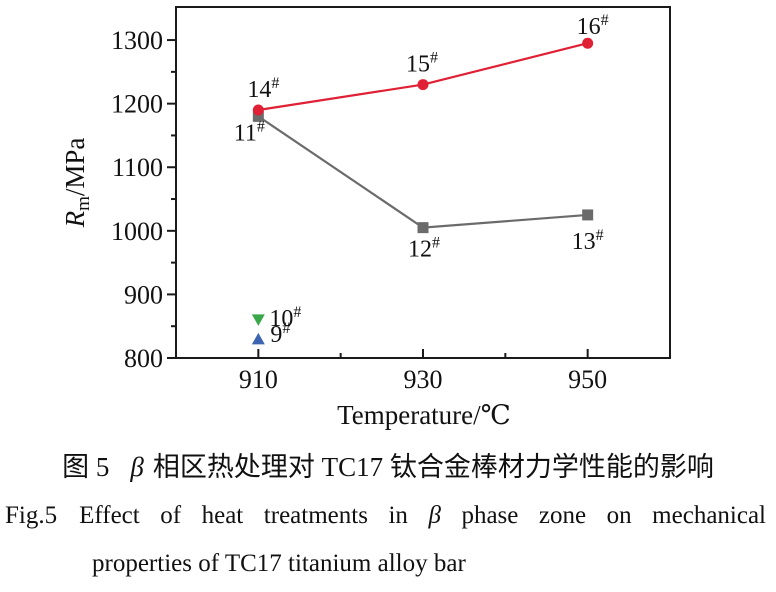 The height and width of the screenshot is (592, 776). Describe the element at coordinates (263, 89) in the screenshot. I see `point-label-14: 14#` at that location.